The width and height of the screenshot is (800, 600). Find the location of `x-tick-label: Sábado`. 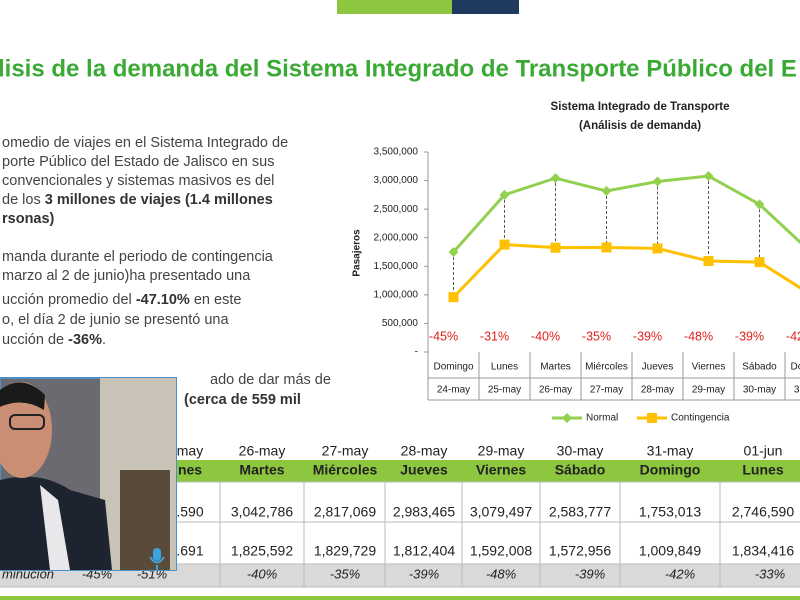

x-tick-label: Sábado is located at coordinates (759, 367).